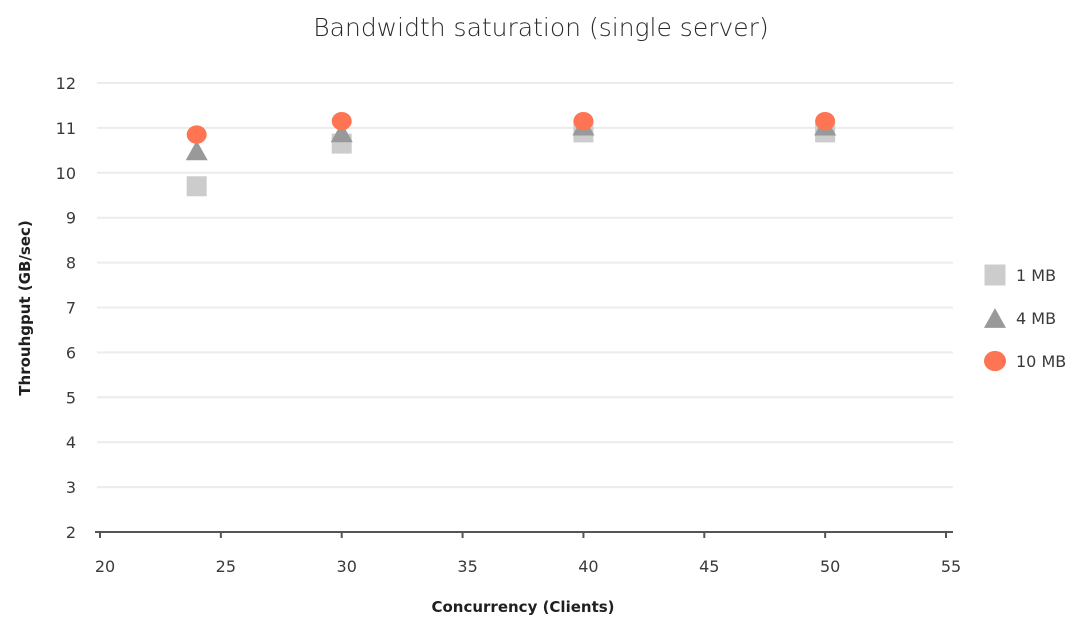 The width and height of the screenshot is (1080, 627). Describe the element at coordinates (522, 607) in the screenshot. I see `x-axis-title: Concurrency (Clients)` at that location.